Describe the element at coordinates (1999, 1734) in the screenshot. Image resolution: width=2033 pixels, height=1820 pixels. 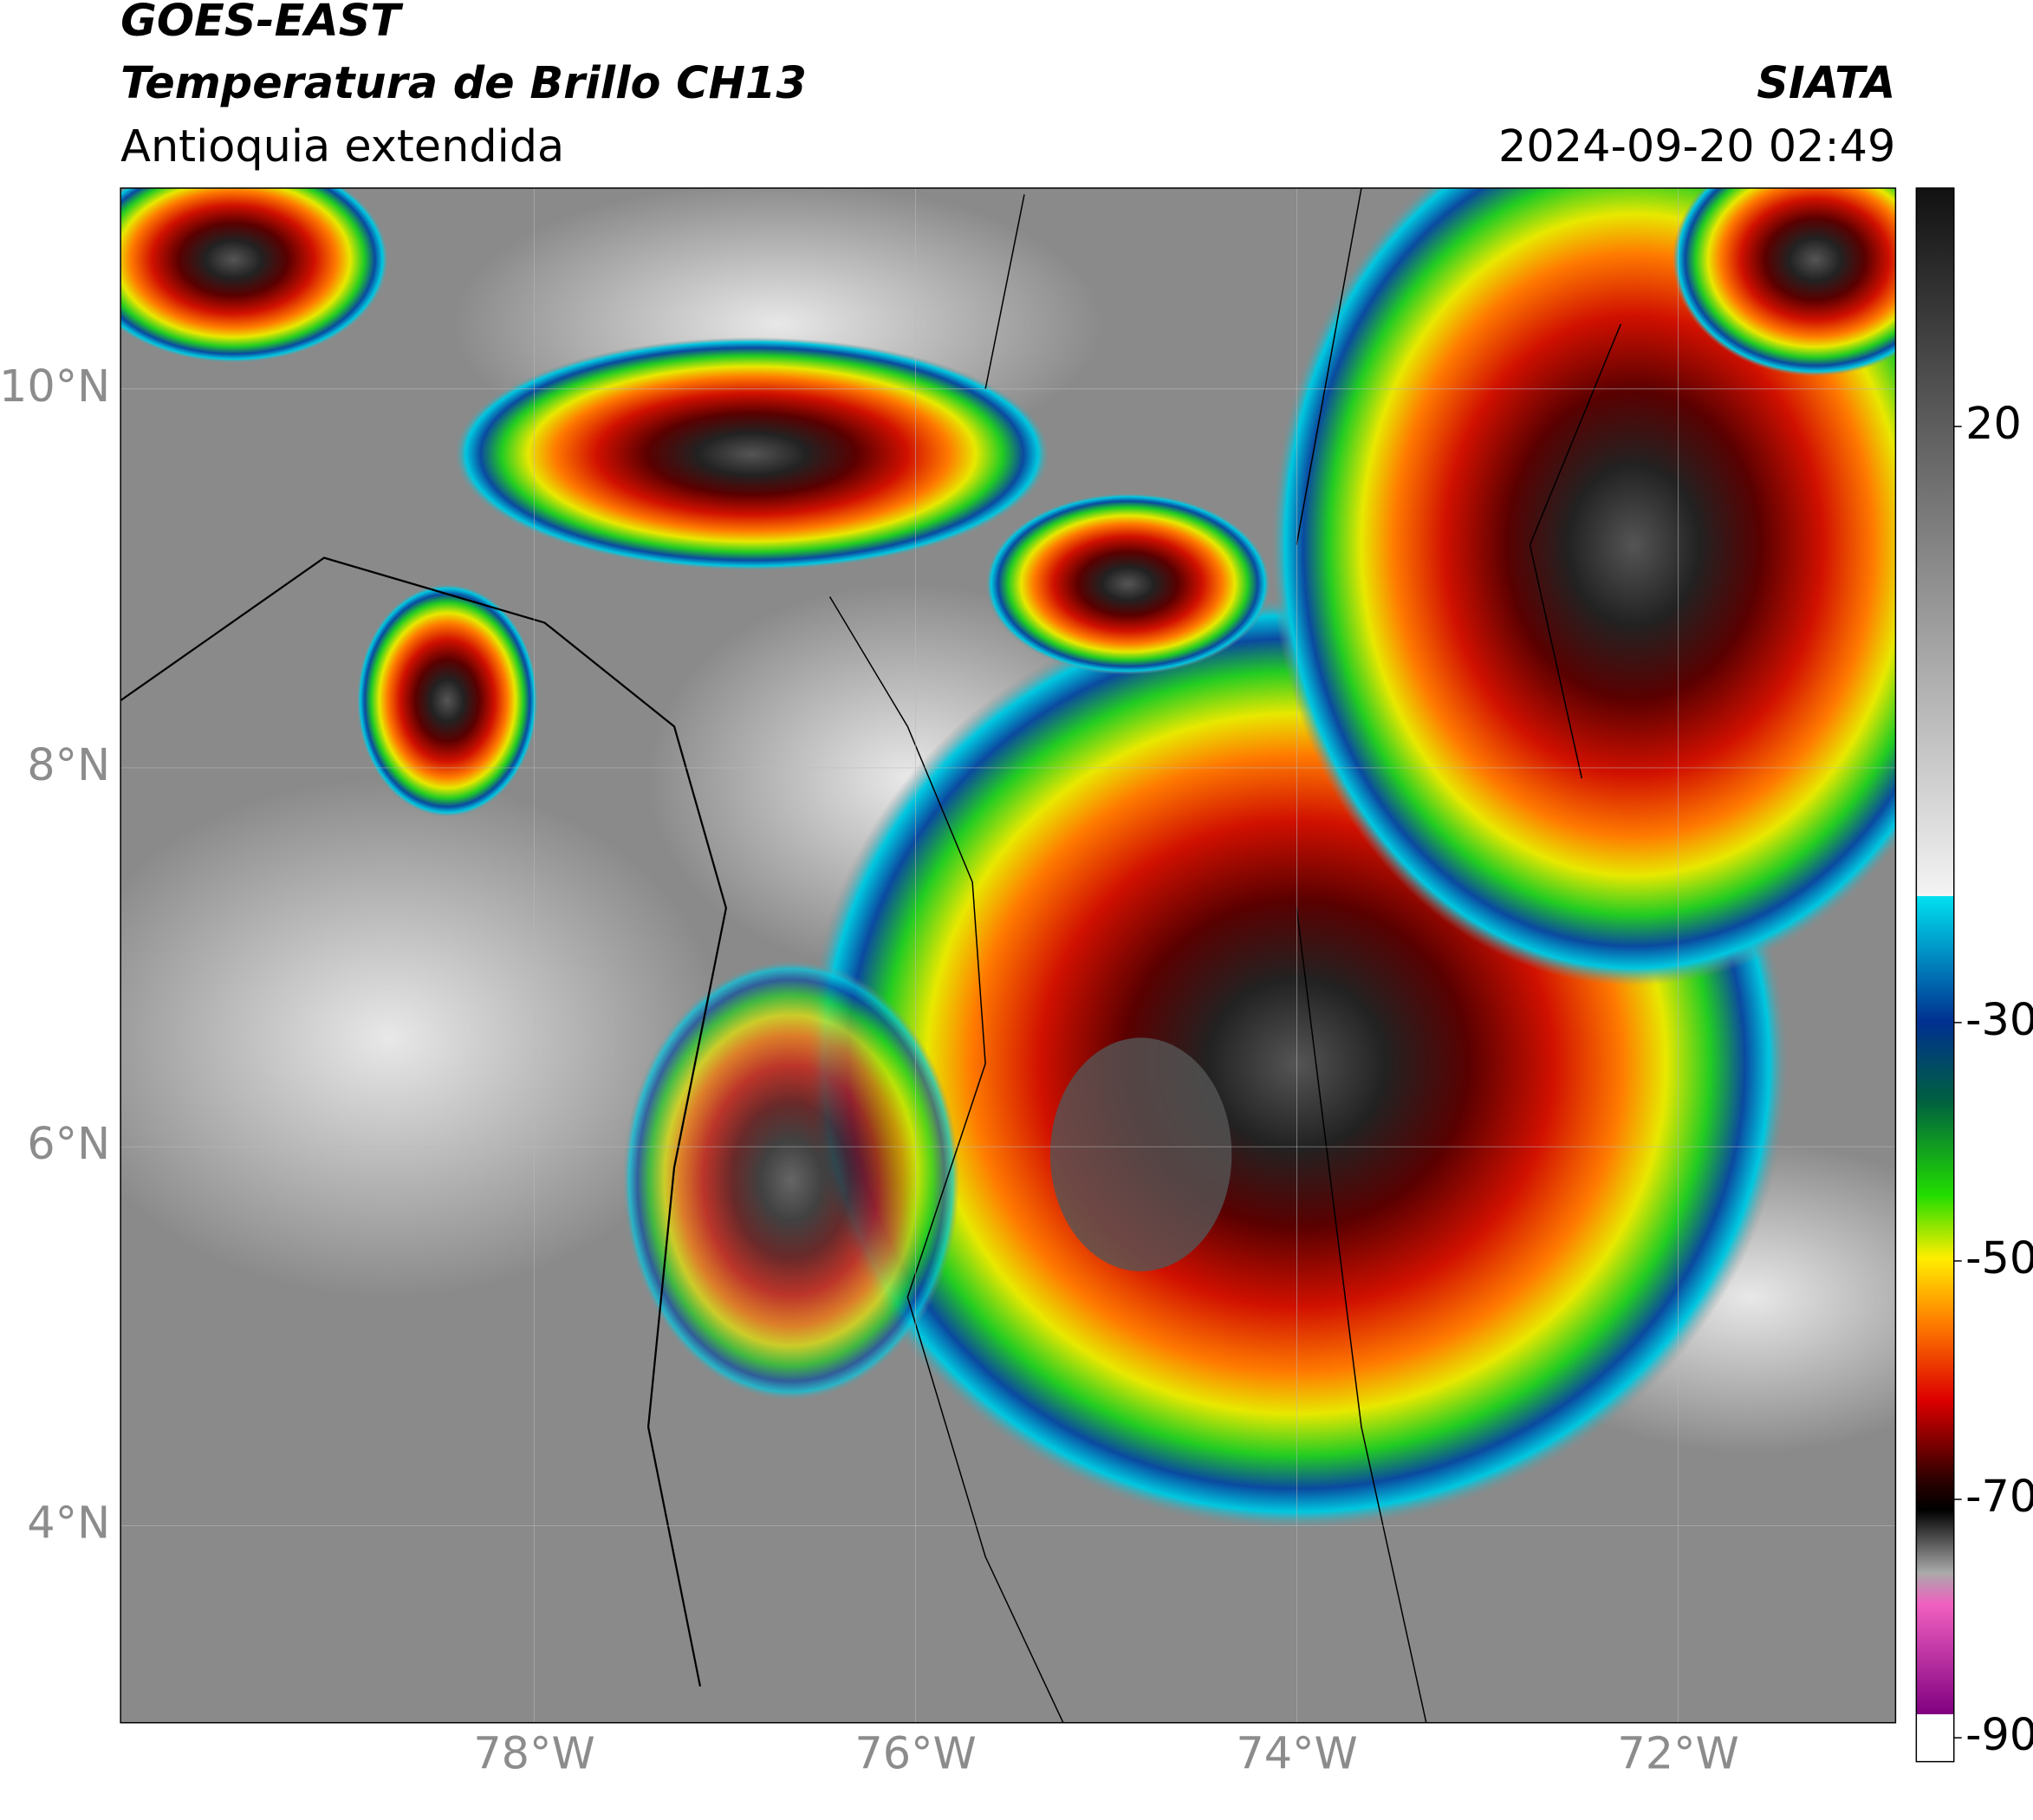
I see `colorbar-tick-label: -90` at that location.